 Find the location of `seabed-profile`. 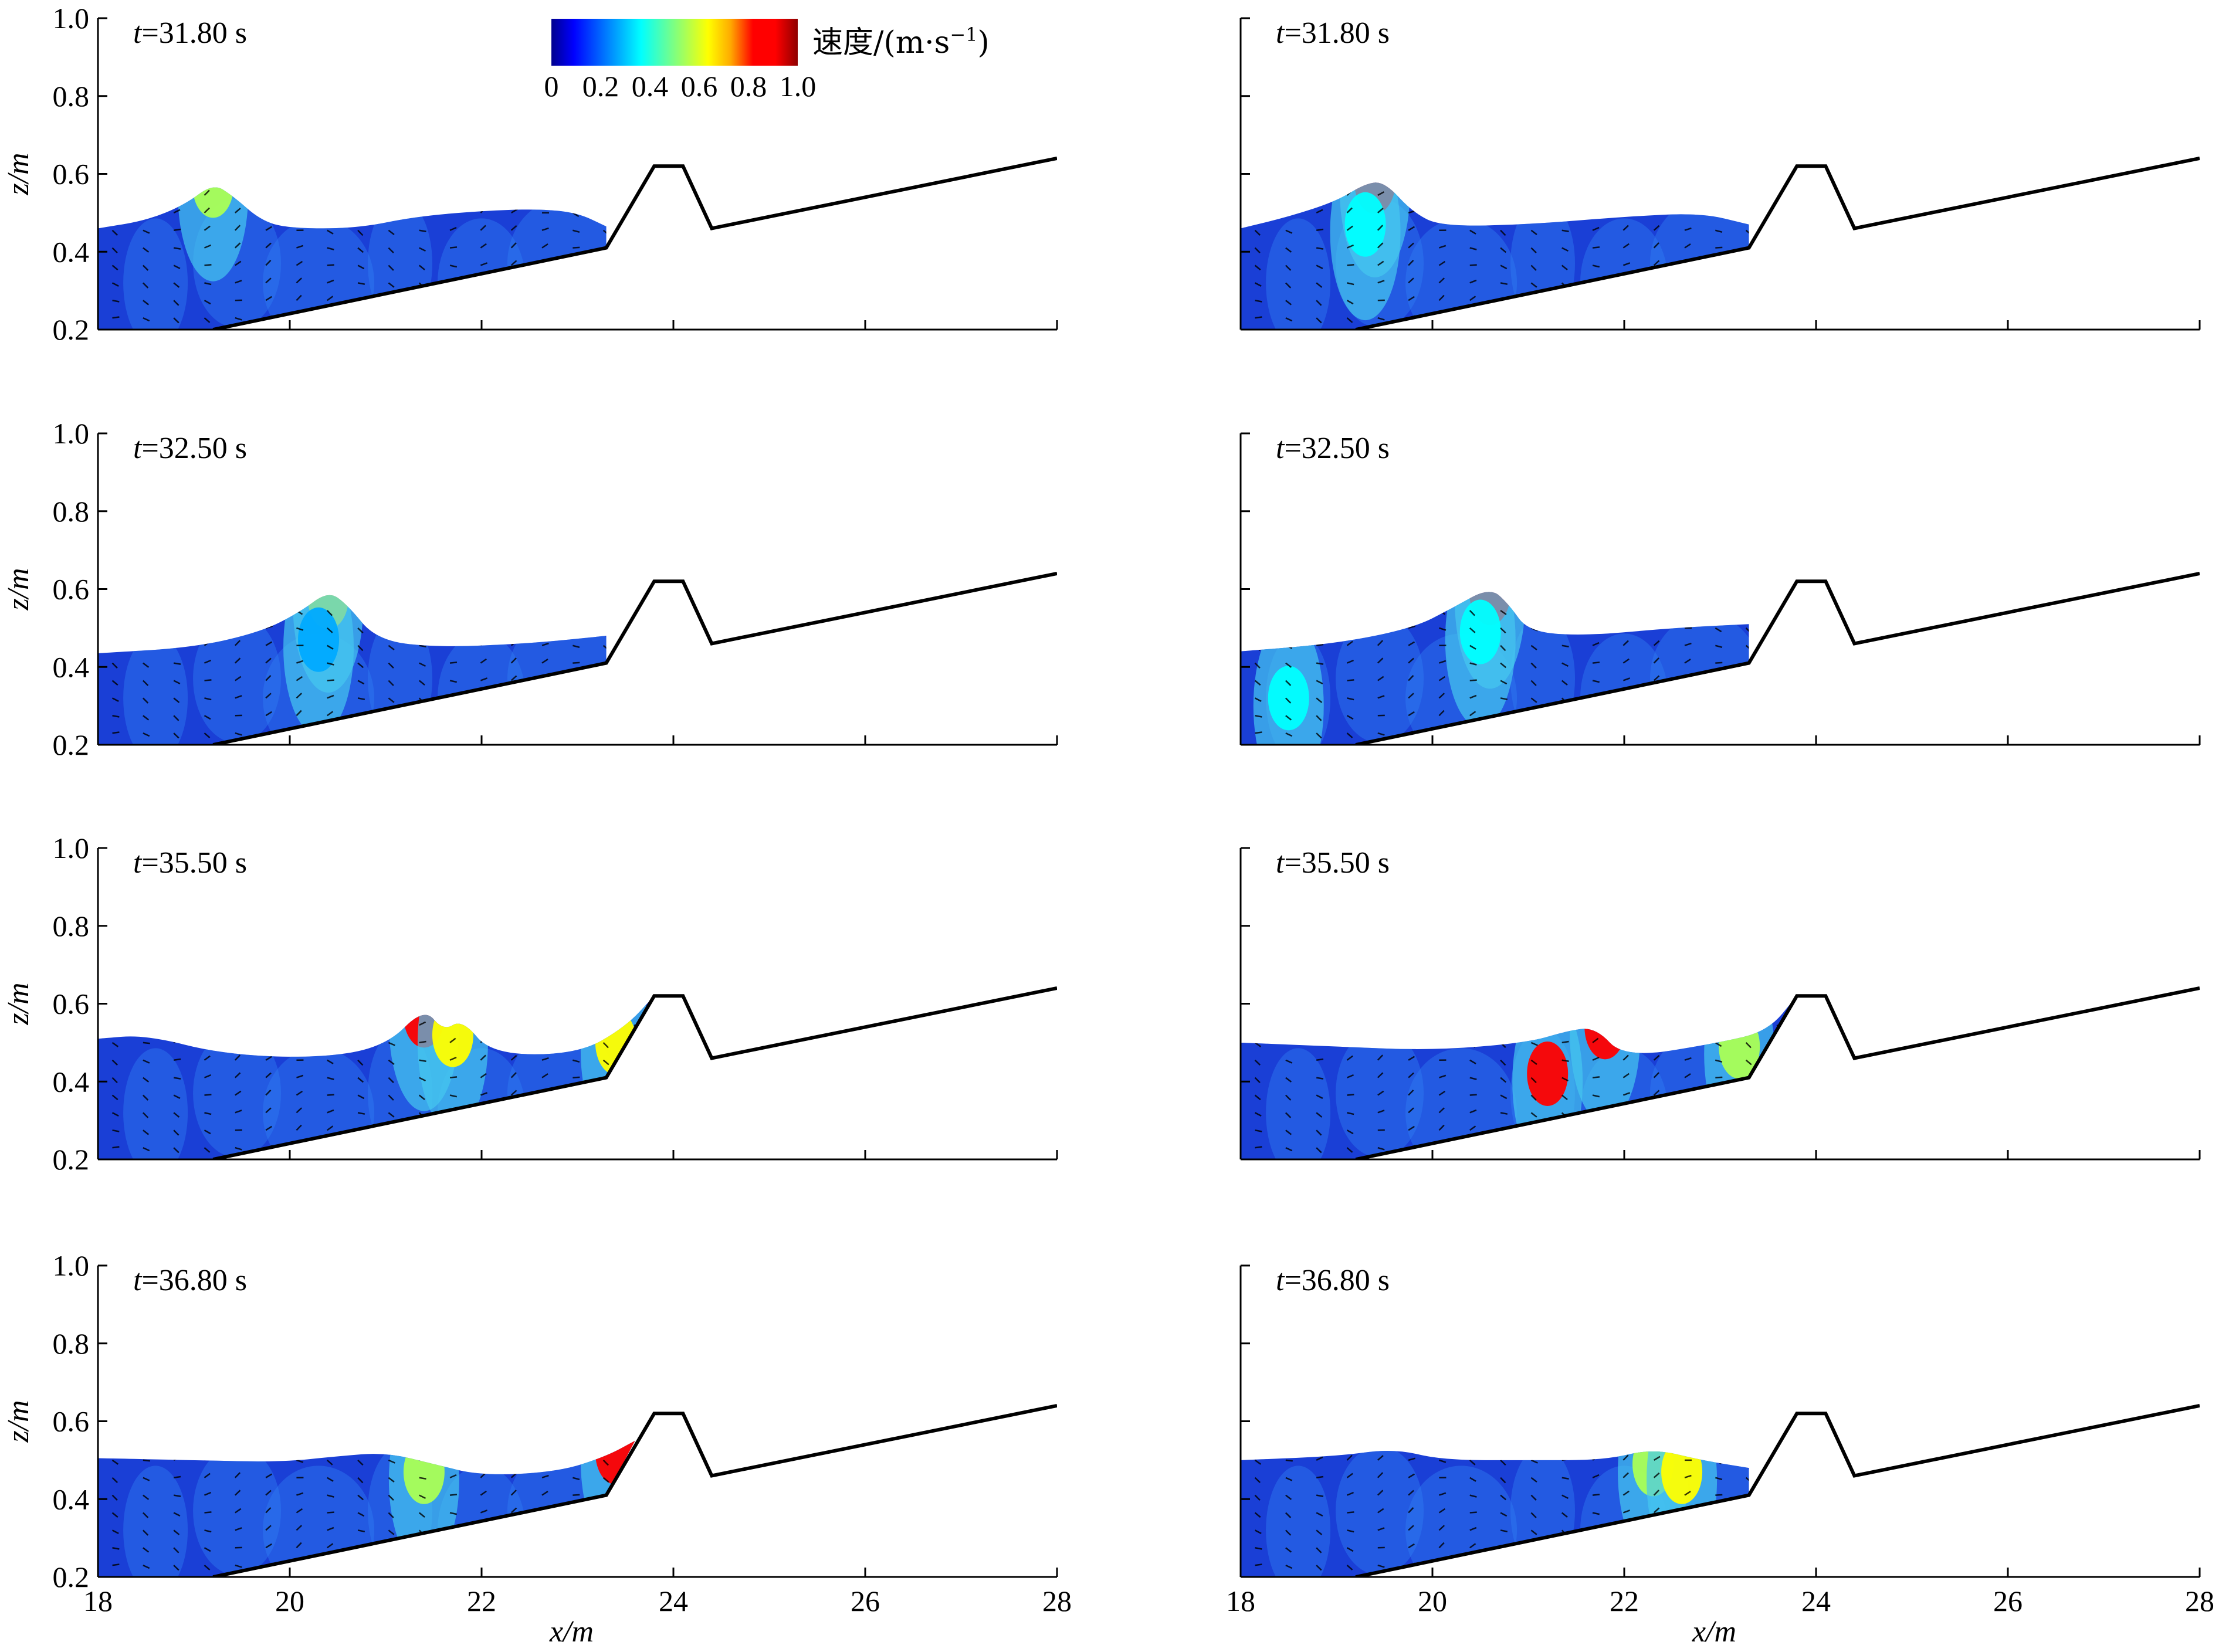

seabed-profile is located at coordinates (1777, 1072).